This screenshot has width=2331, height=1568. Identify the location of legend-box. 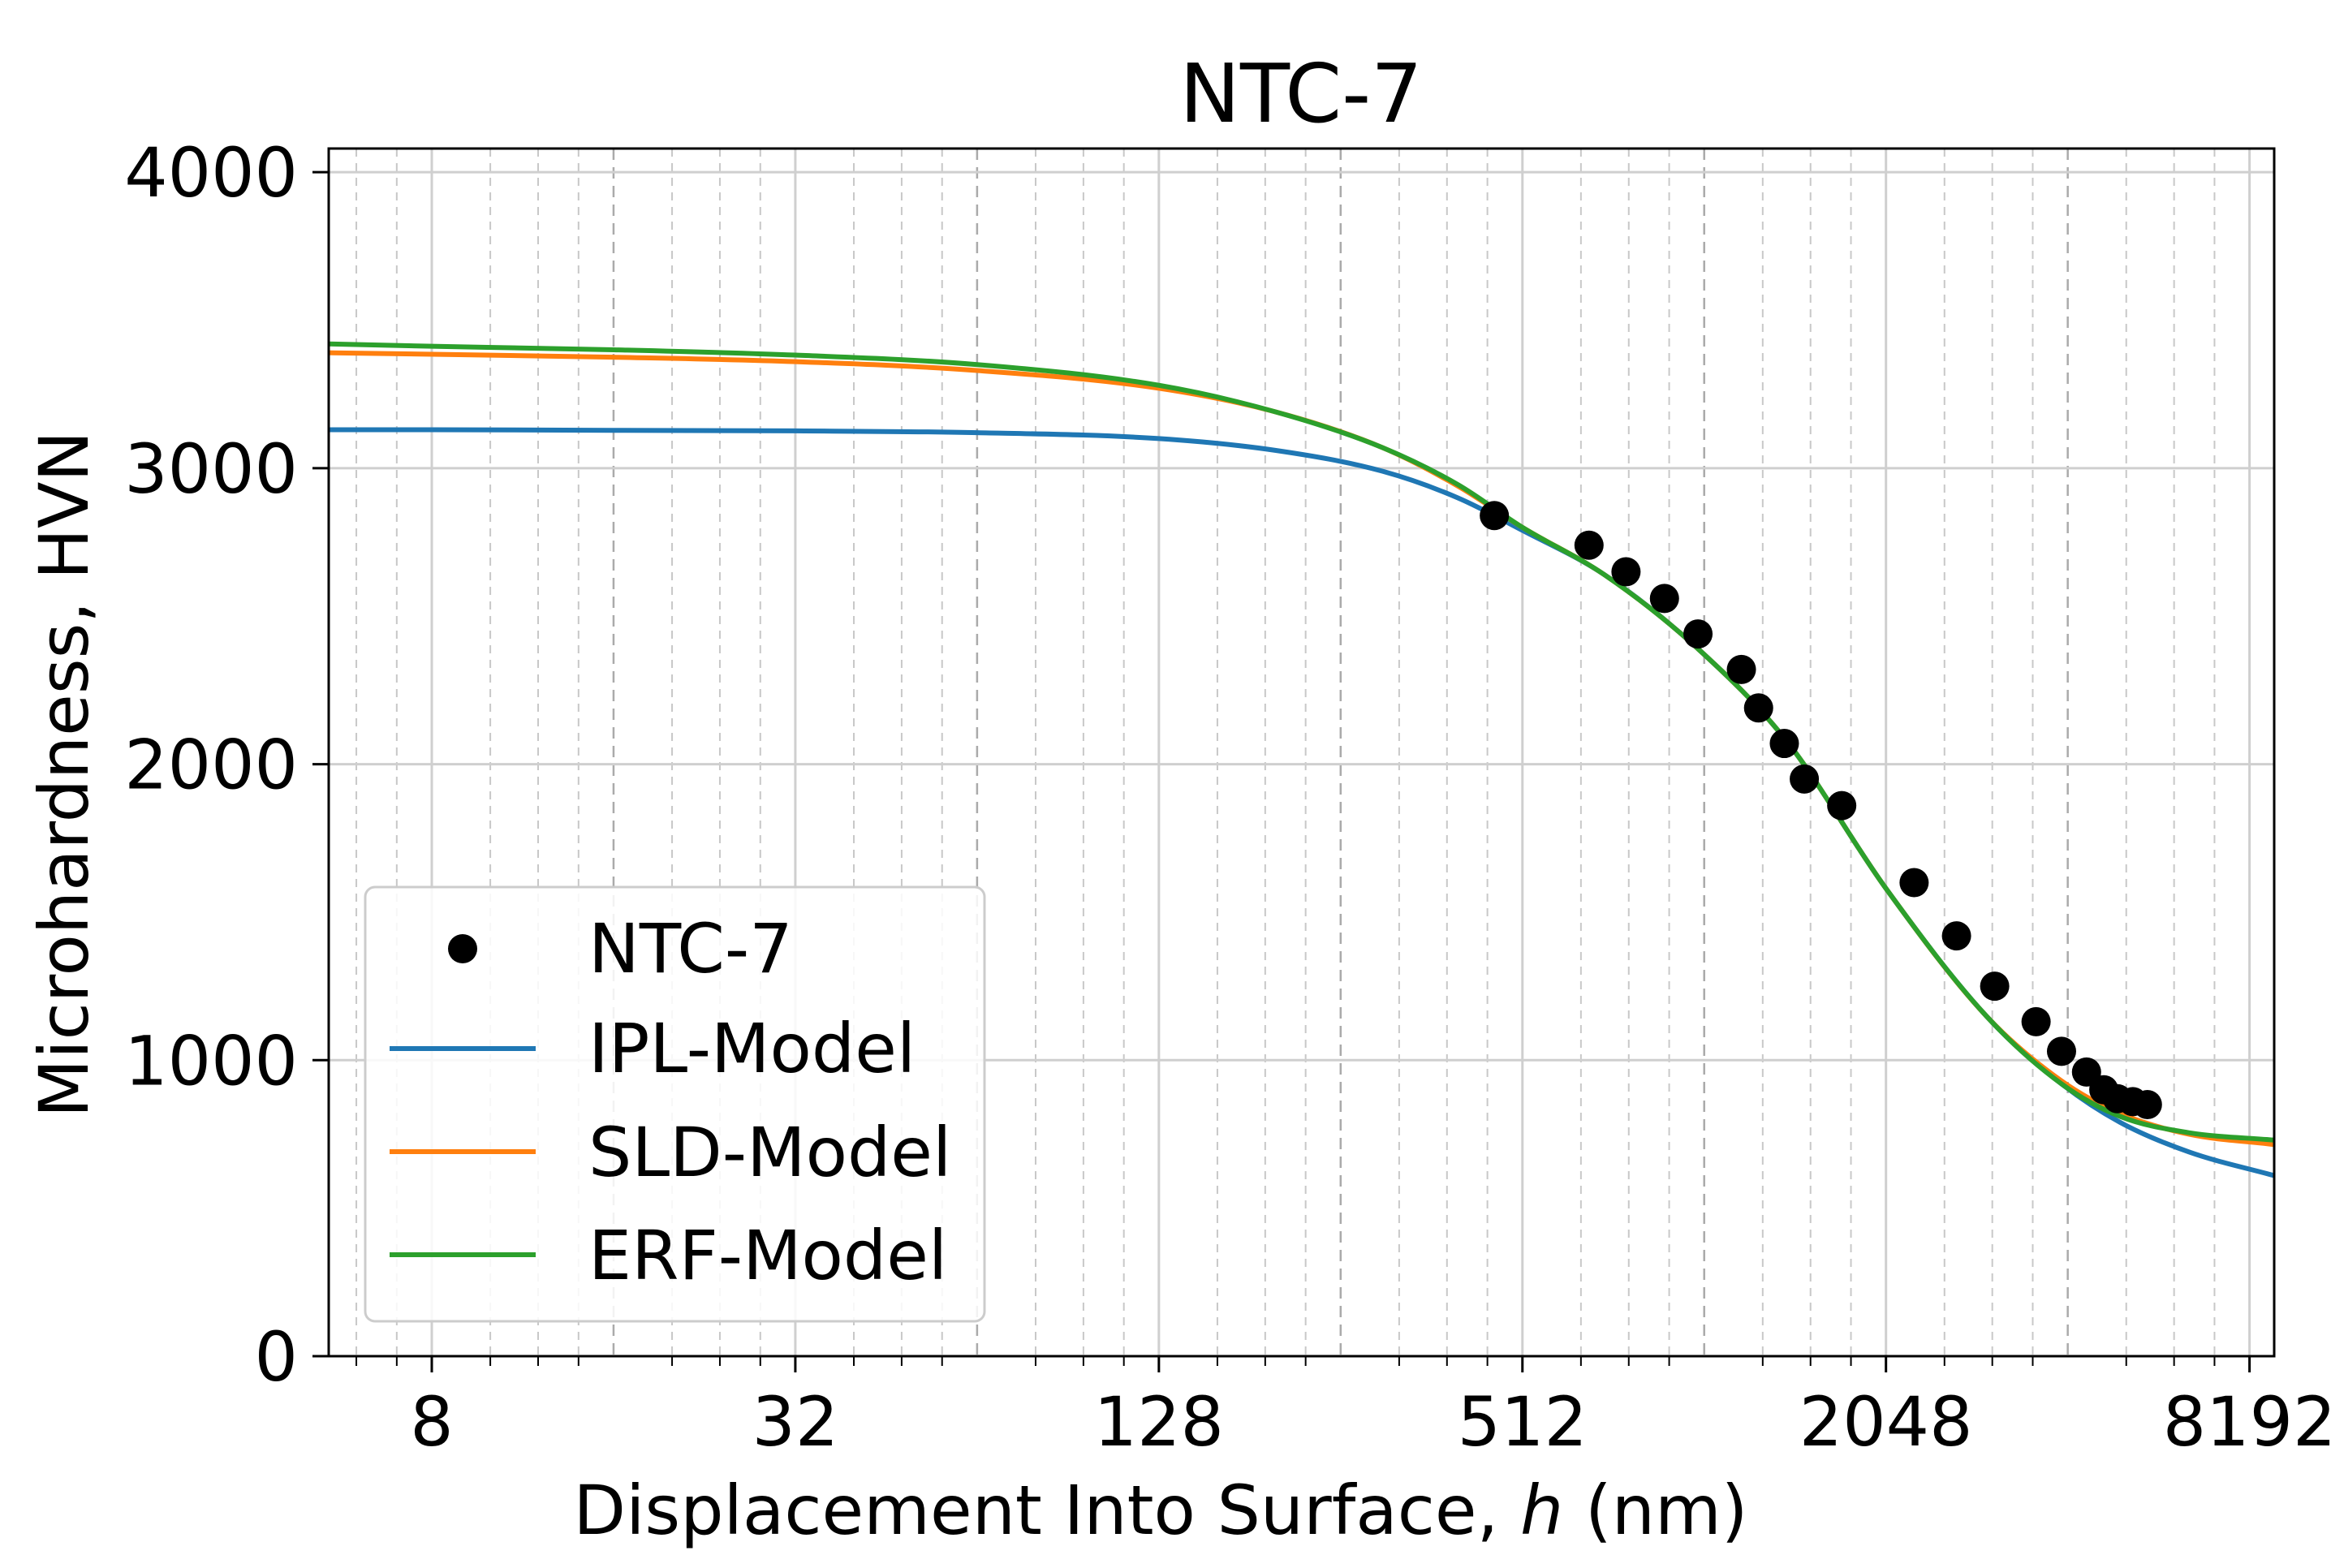
(675, 1104).